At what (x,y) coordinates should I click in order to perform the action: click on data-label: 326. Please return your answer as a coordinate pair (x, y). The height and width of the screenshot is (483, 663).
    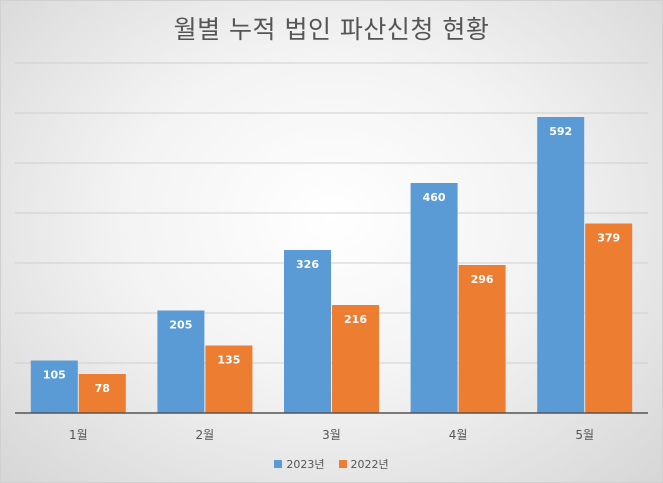
    Looking at the image, I should click on (307, 264).